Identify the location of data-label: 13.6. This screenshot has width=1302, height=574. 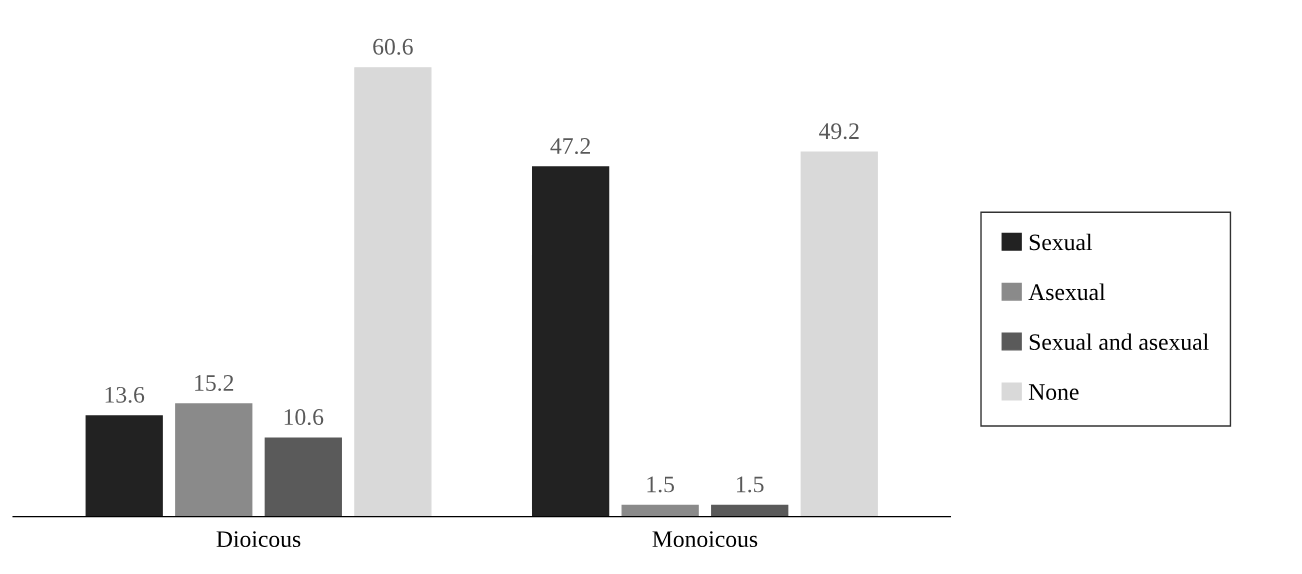
(125, 394).